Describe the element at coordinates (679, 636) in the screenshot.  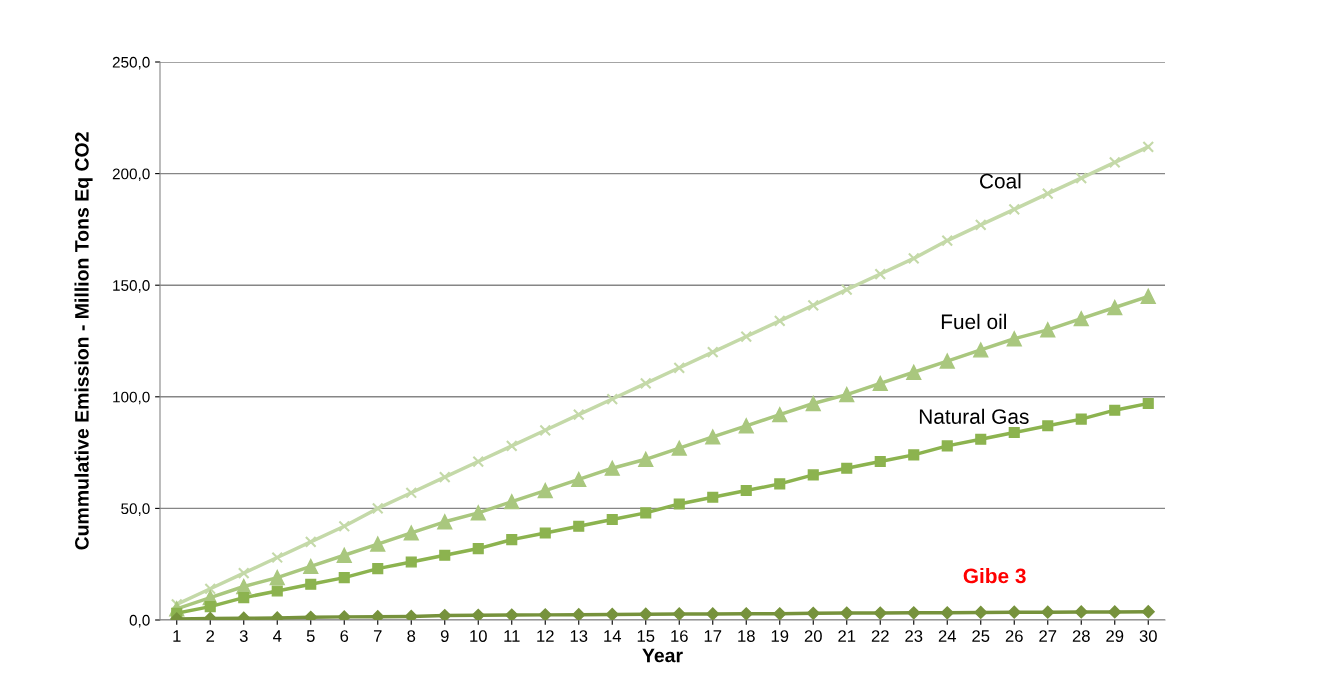
I see `x-tick-label: 16` at that location.